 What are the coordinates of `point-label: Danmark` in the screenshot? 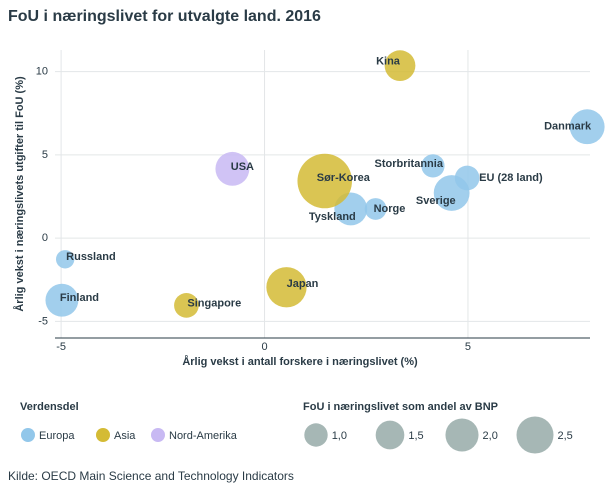 It's located at (568, 127).